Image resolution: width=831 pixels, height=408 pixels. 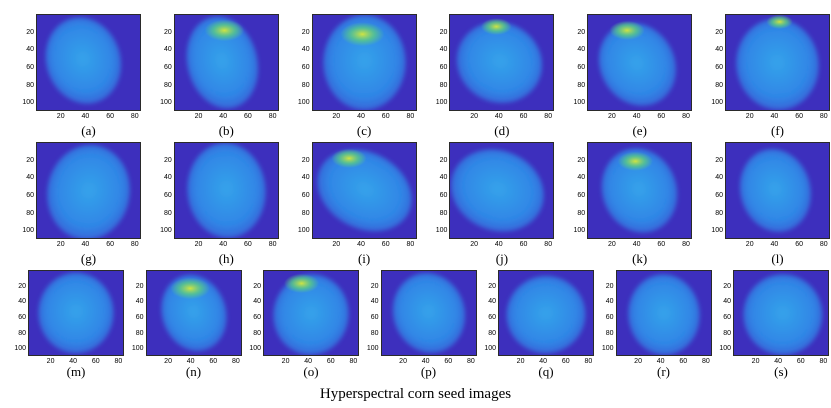 What do you see at coordinates (663, 371) in the screenshot?
I see `panel-label: (r)` at bounding box center [663, 371].